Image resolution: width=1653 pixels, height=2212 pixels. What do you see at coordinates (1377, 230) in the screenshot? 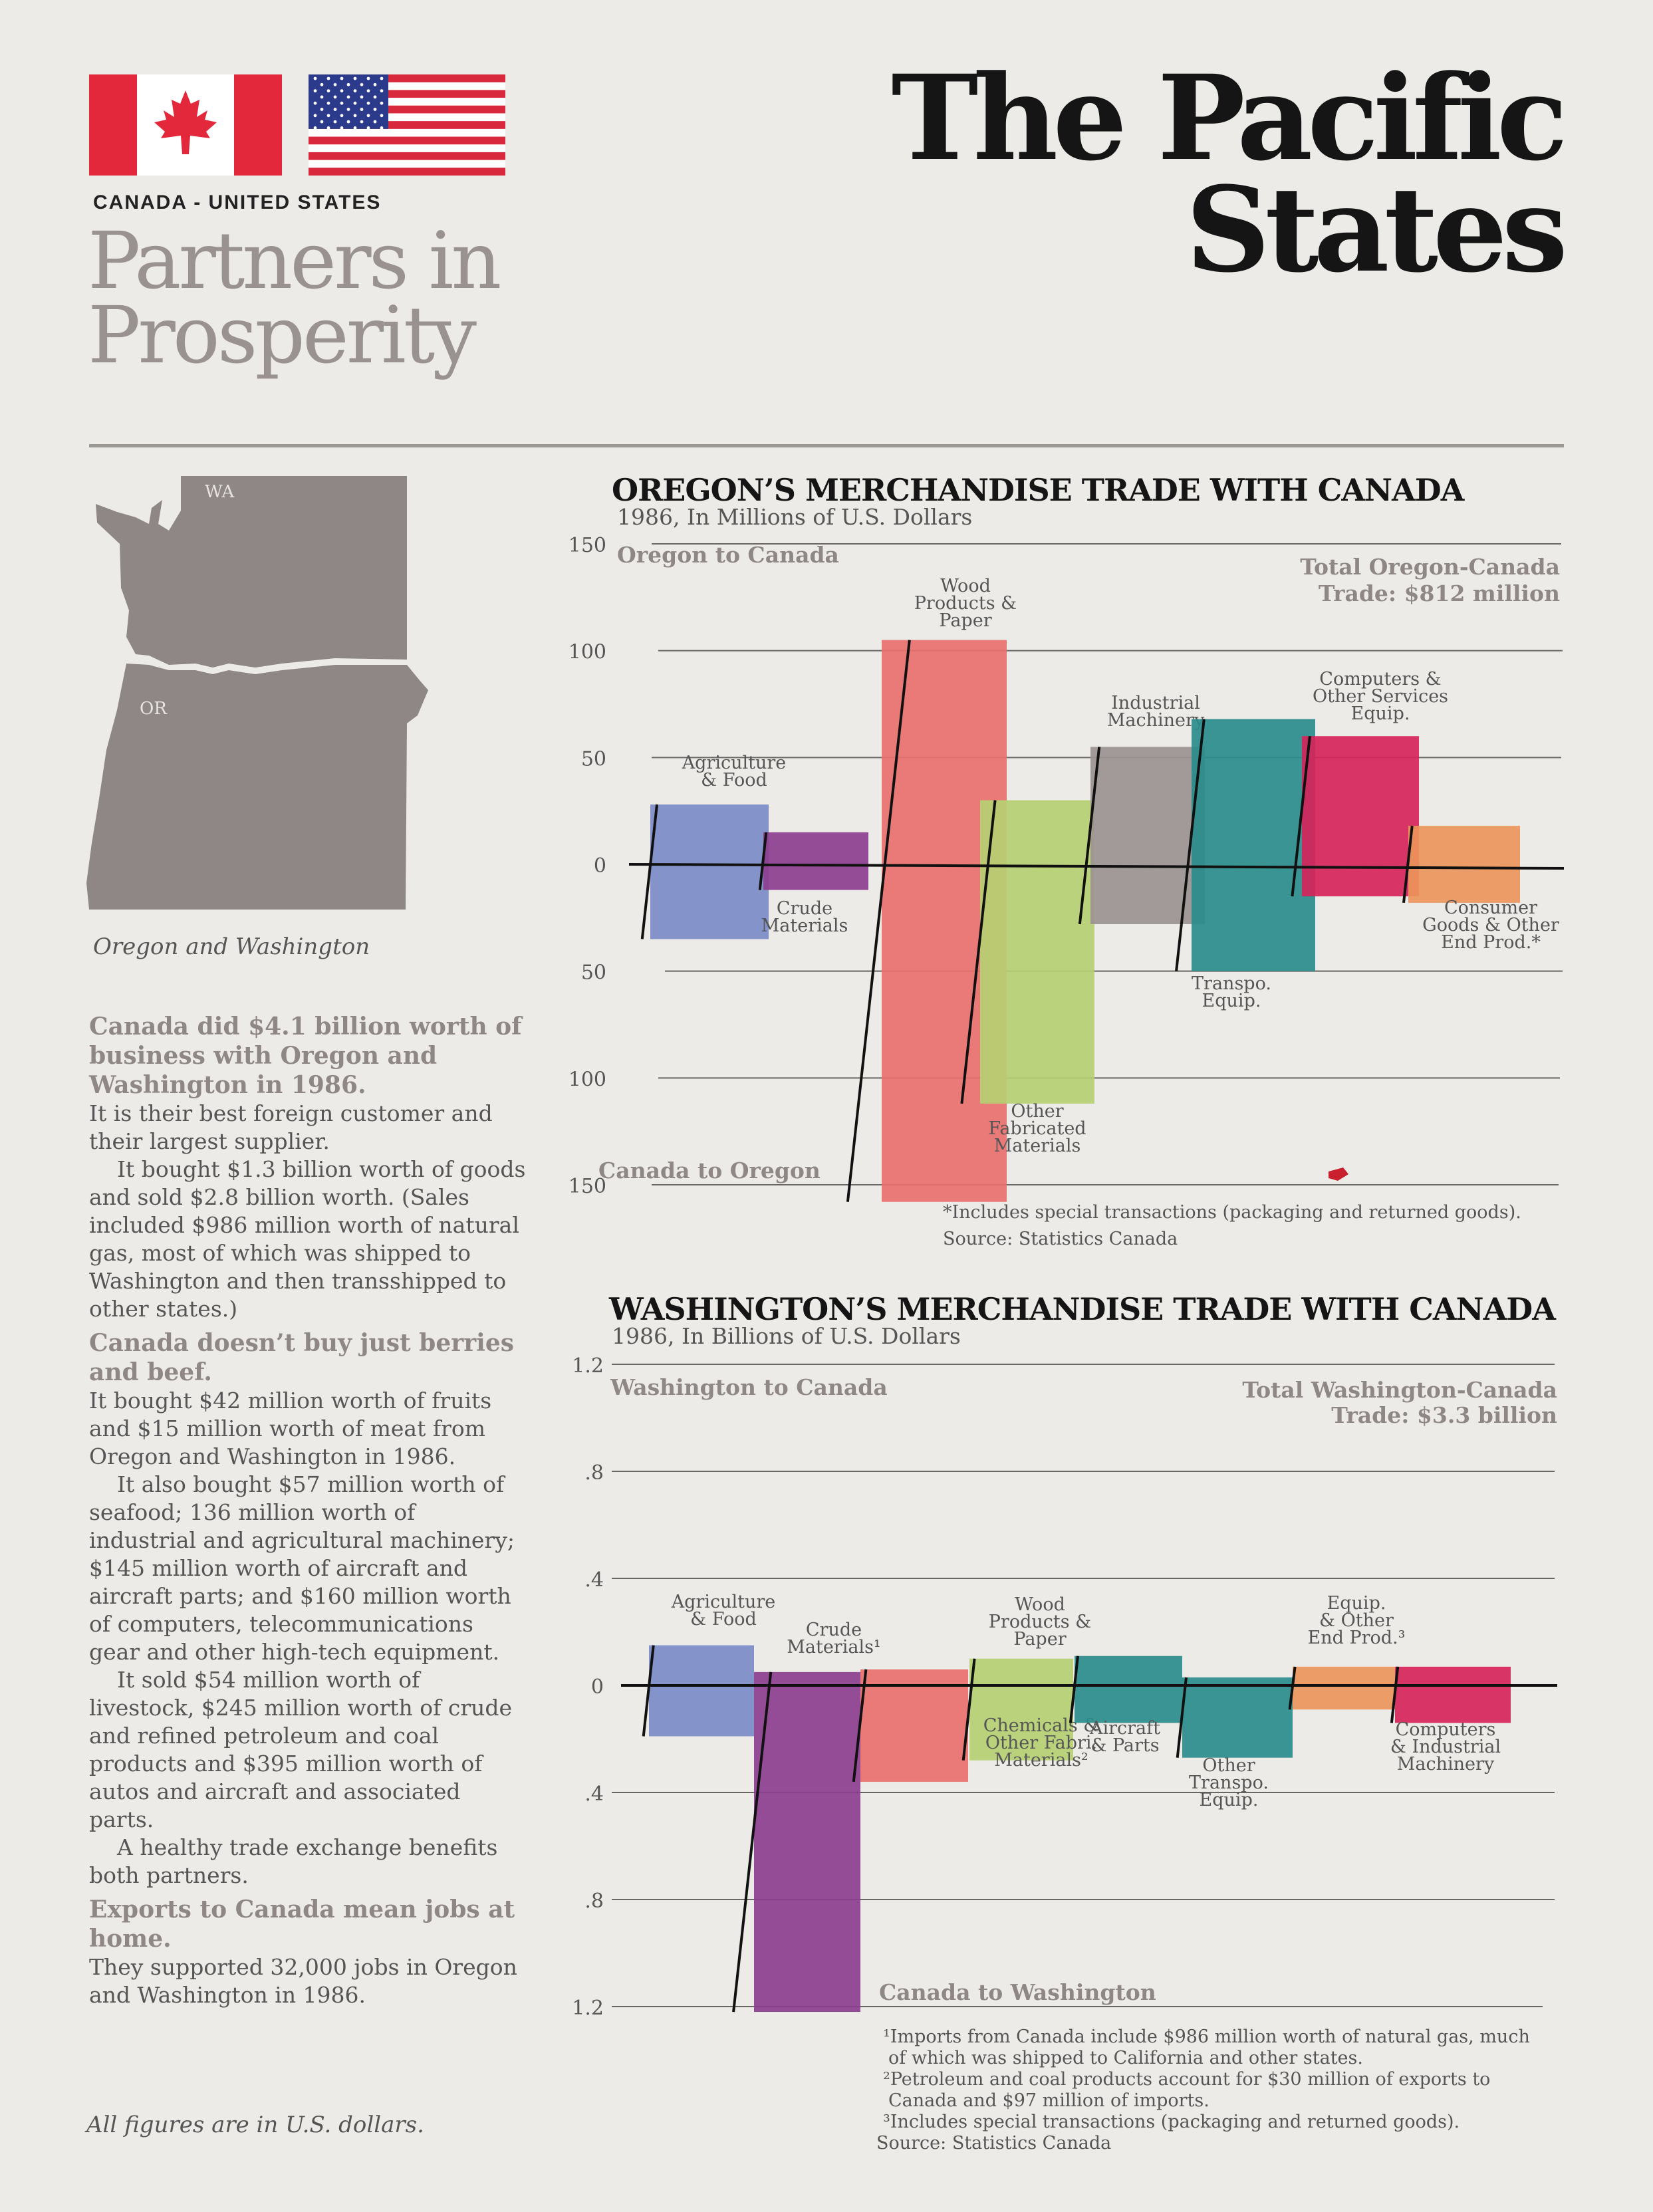
I see `page-title-line-2: States` at bounding box center [1377, 230].